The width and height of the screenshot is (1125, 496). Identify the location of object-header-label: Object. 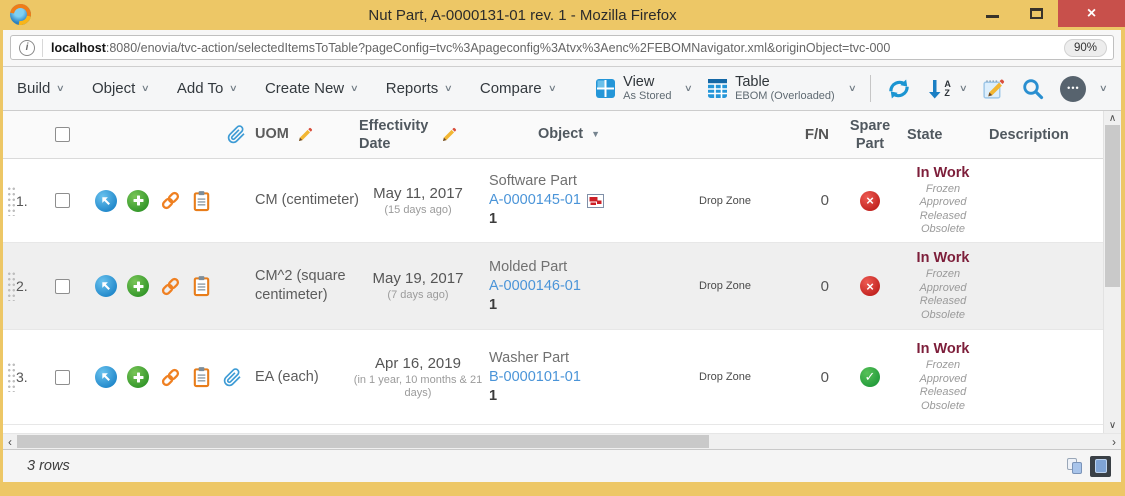
(560, 134).